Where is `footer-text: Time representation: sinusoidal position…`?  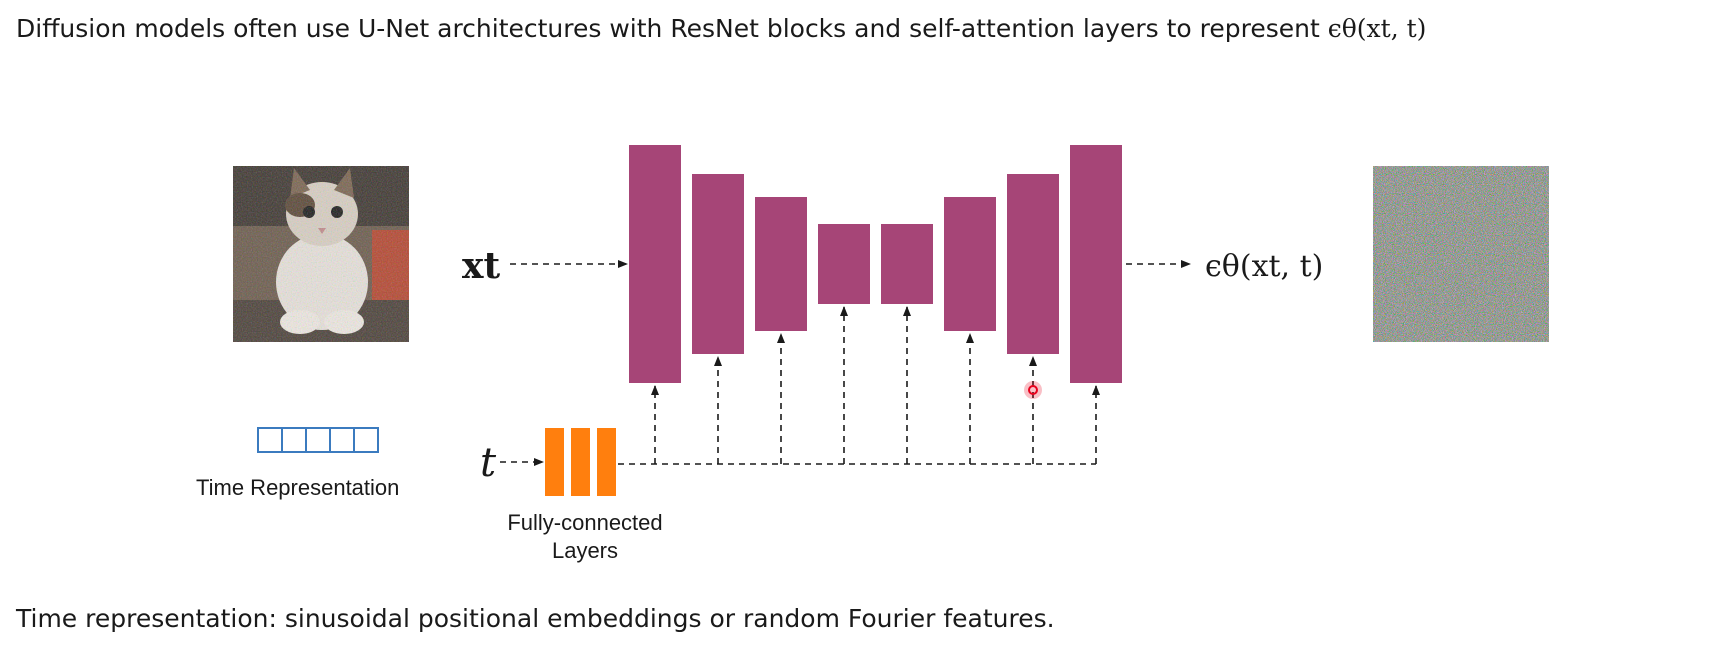
footer-text: Time representation: sinusoidal position… is located at coordinates (535, 618).